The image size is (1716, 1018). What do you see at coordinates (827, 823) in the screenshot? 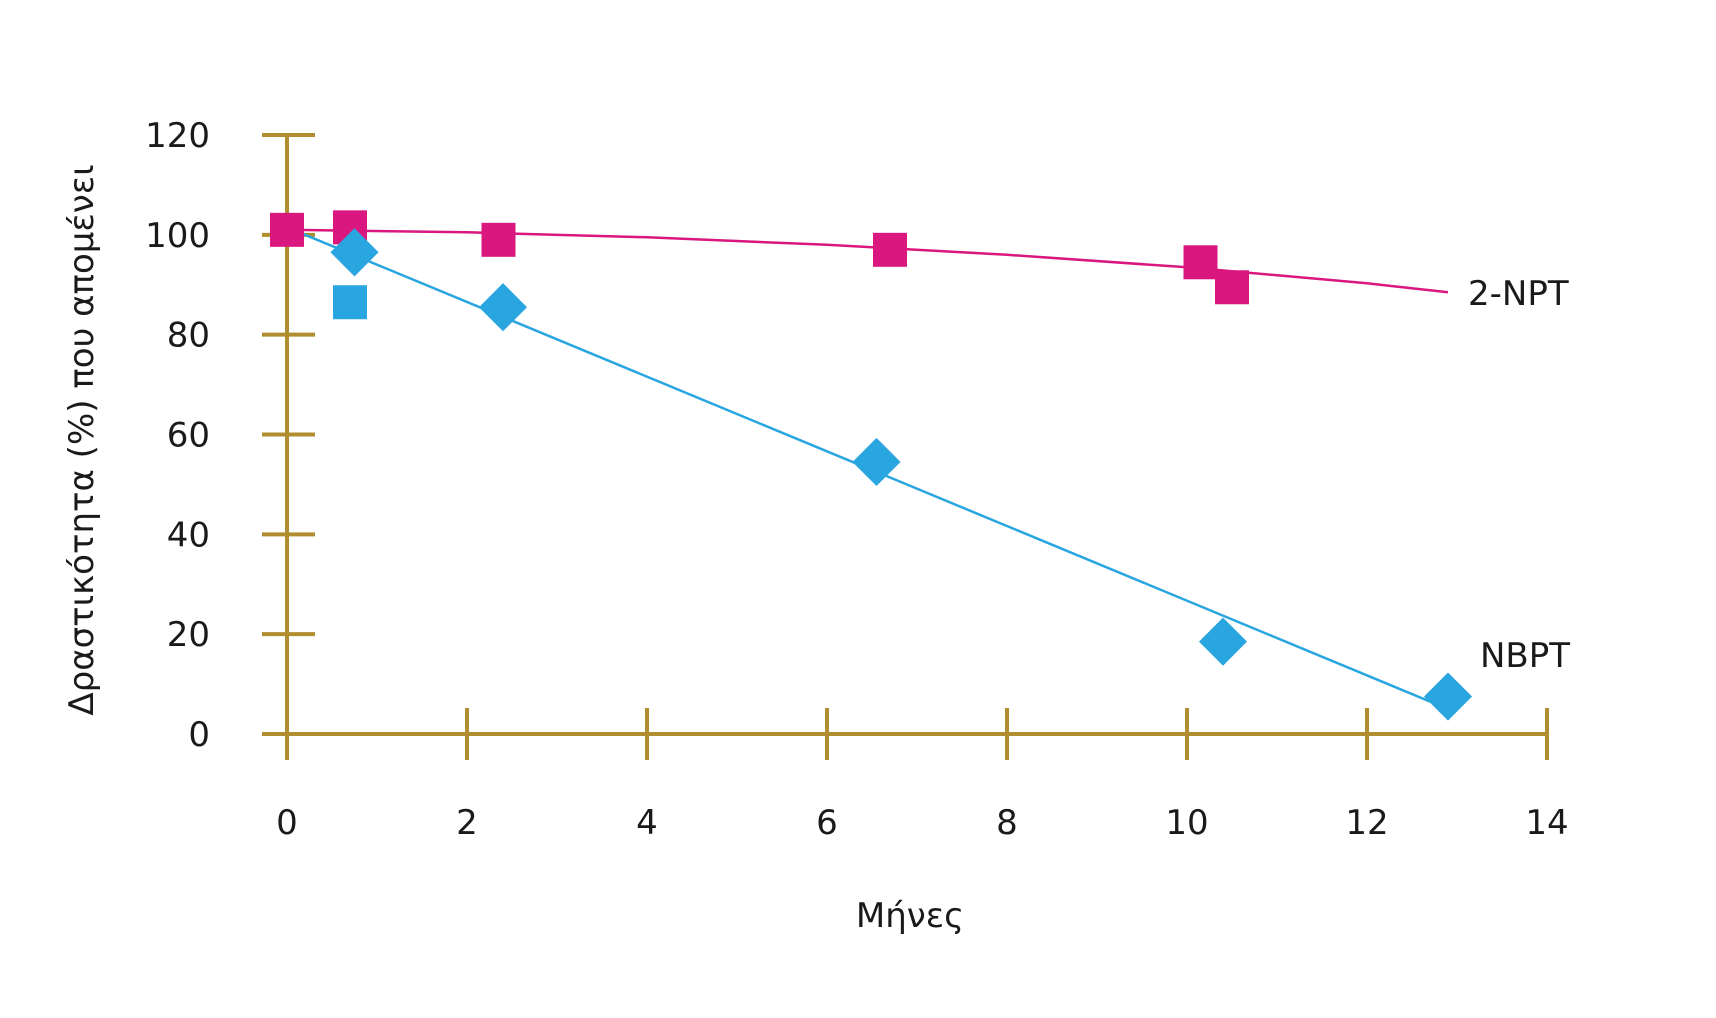
I see `x-tick-label: 6` at bounding box center [827, 823].